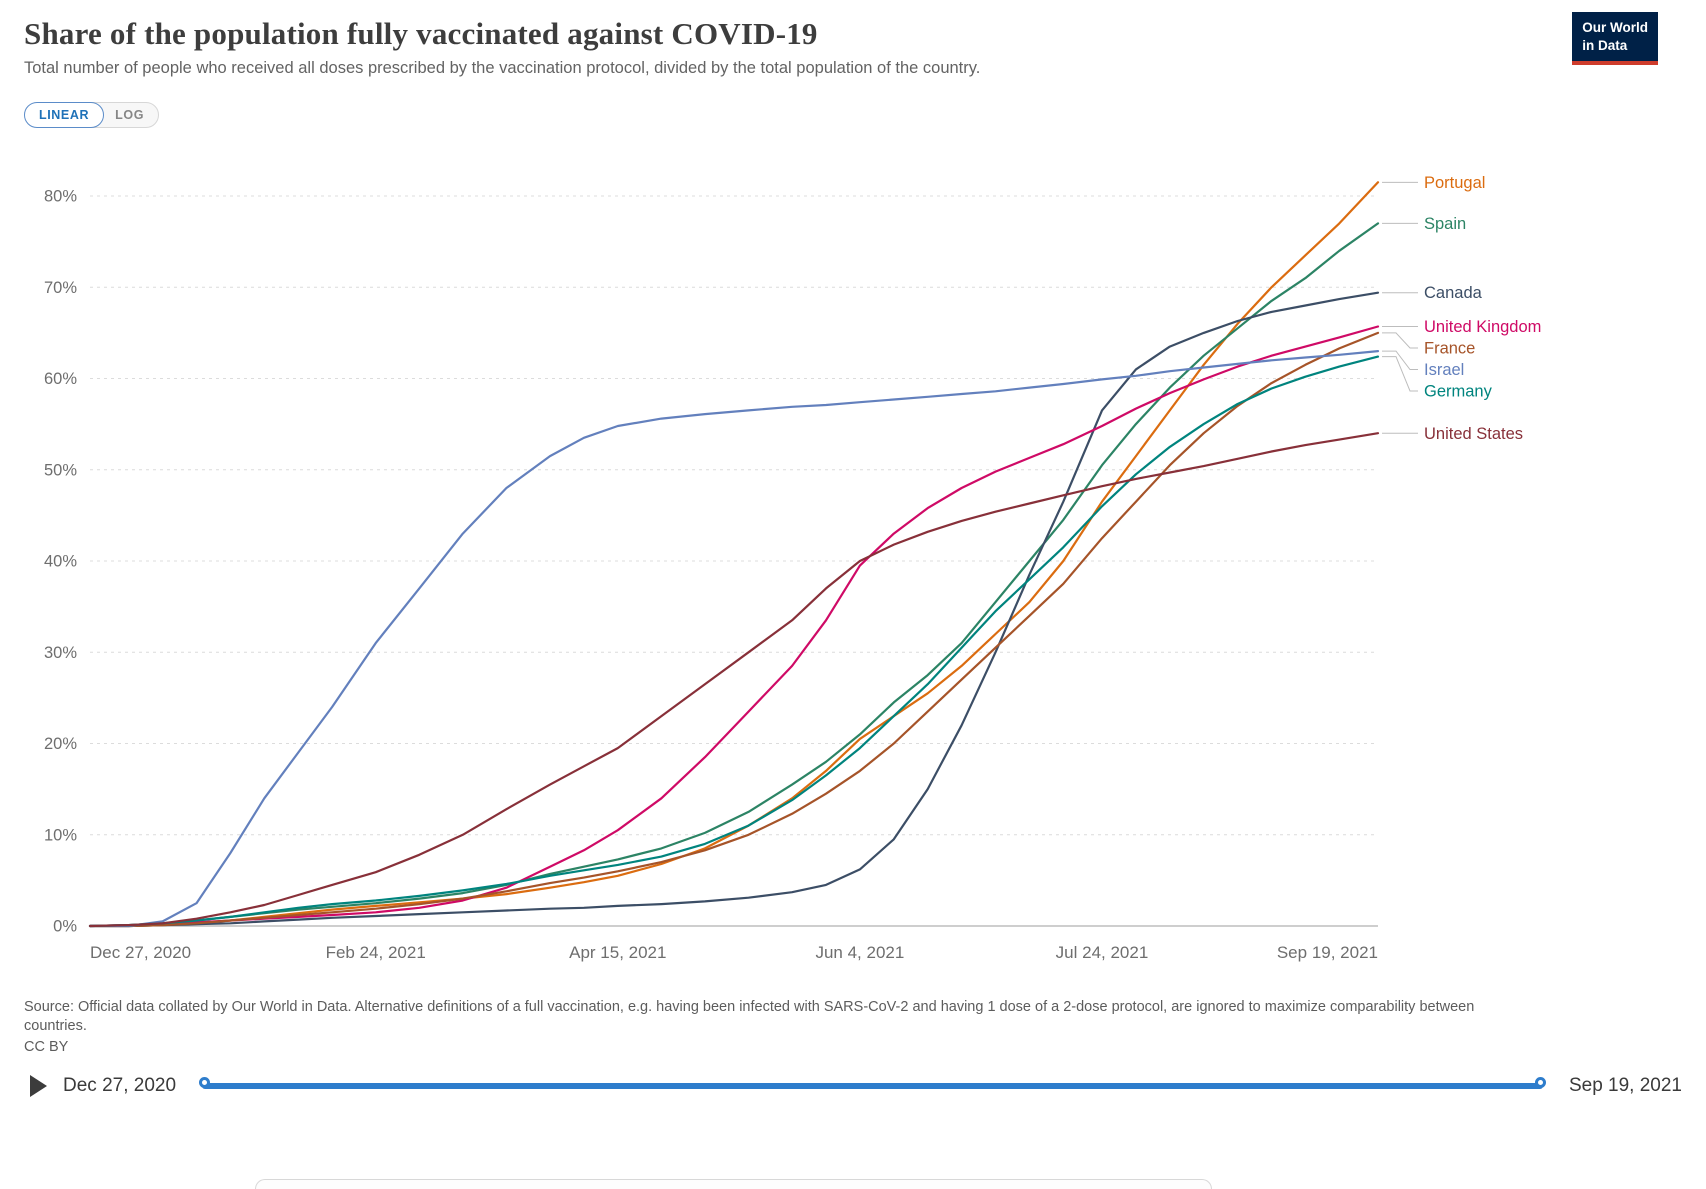 This screenshot has width=1706, height=1189. I want to click on scale-toggle: LINEAR LOG, so click(92, 115).